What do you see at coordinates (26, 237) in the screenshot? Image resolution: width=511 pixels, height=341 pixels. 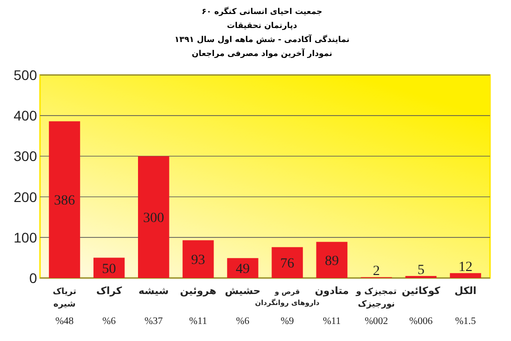 I see `y-tick-label: 100` at bounding box center [26, 237].